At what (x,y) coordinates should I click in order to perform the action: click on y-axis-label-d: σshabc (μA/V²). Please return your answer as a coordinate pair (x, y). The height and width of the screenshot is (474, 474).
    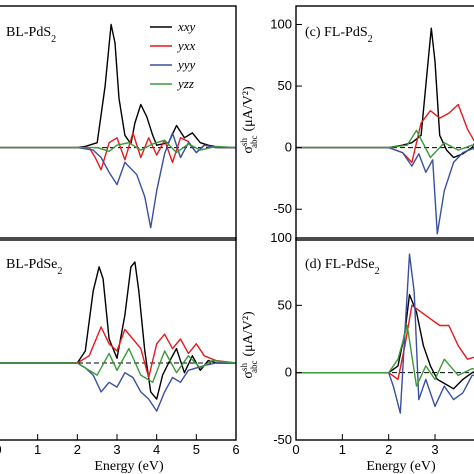
    Looking at the image, I should click on (249, 345).